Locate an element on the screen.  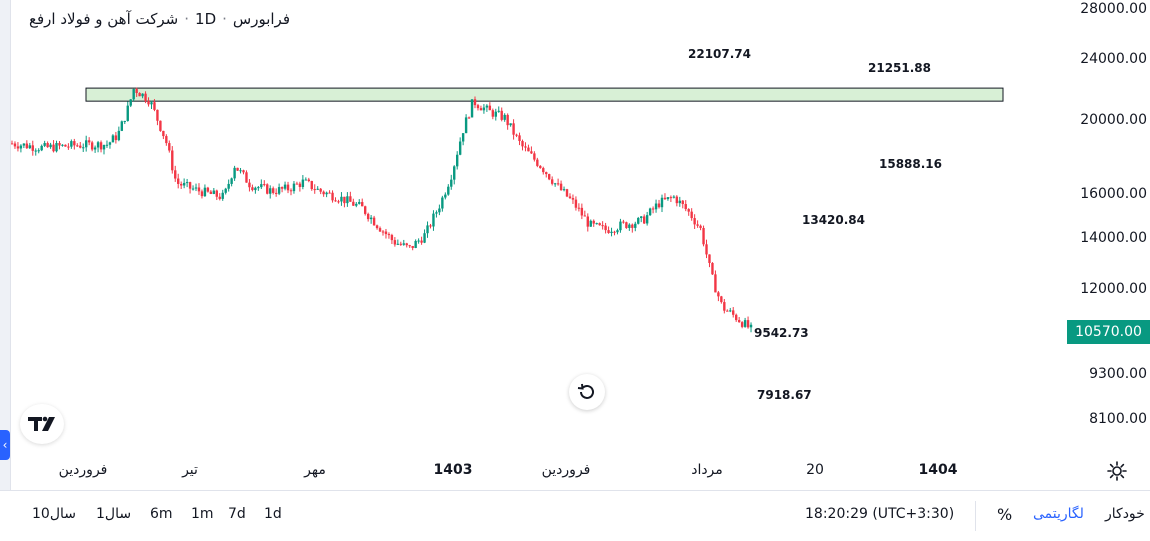
log-scale-button: لگاریتمی is located at coordinates (1058, 514).